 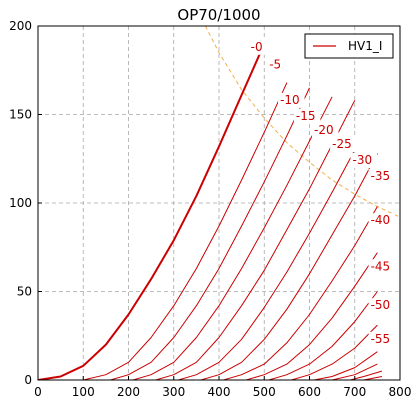 What do you see at coordinates (365, 46) in the screenshot?
I see `legend-entry: HV1_I` at bounding box center [365, 46].